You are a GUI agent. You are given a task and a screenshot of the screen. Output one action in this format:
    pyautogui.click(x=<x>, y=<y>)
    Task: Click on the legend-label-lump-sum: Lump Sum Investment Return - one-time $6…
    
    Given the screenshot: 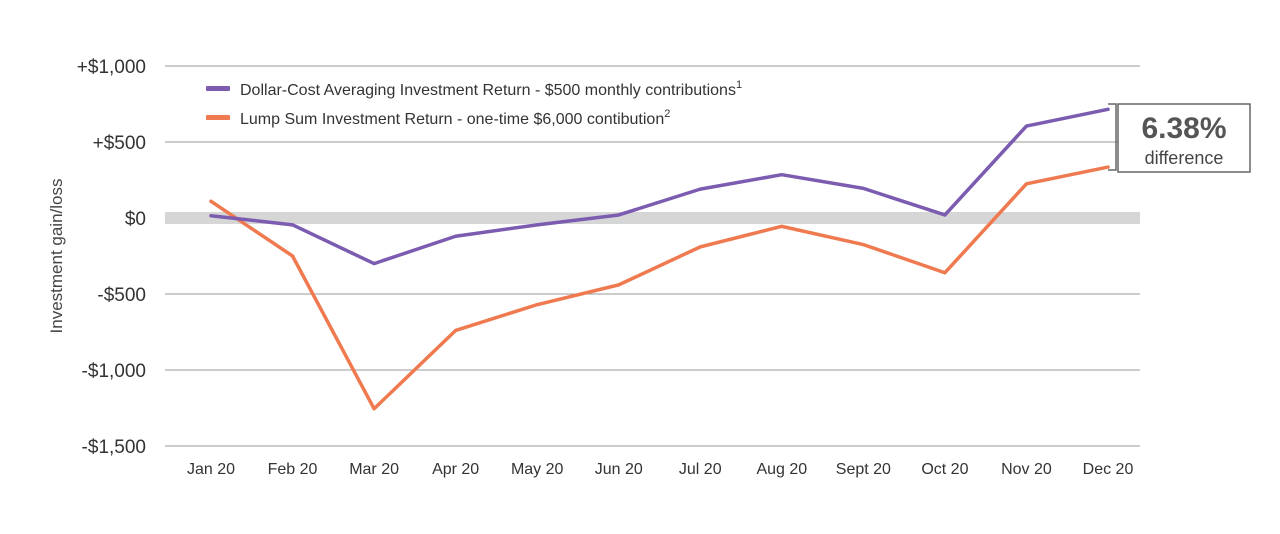 What is the action you would take?
    pyautogui.click(x=455, y=118)
    